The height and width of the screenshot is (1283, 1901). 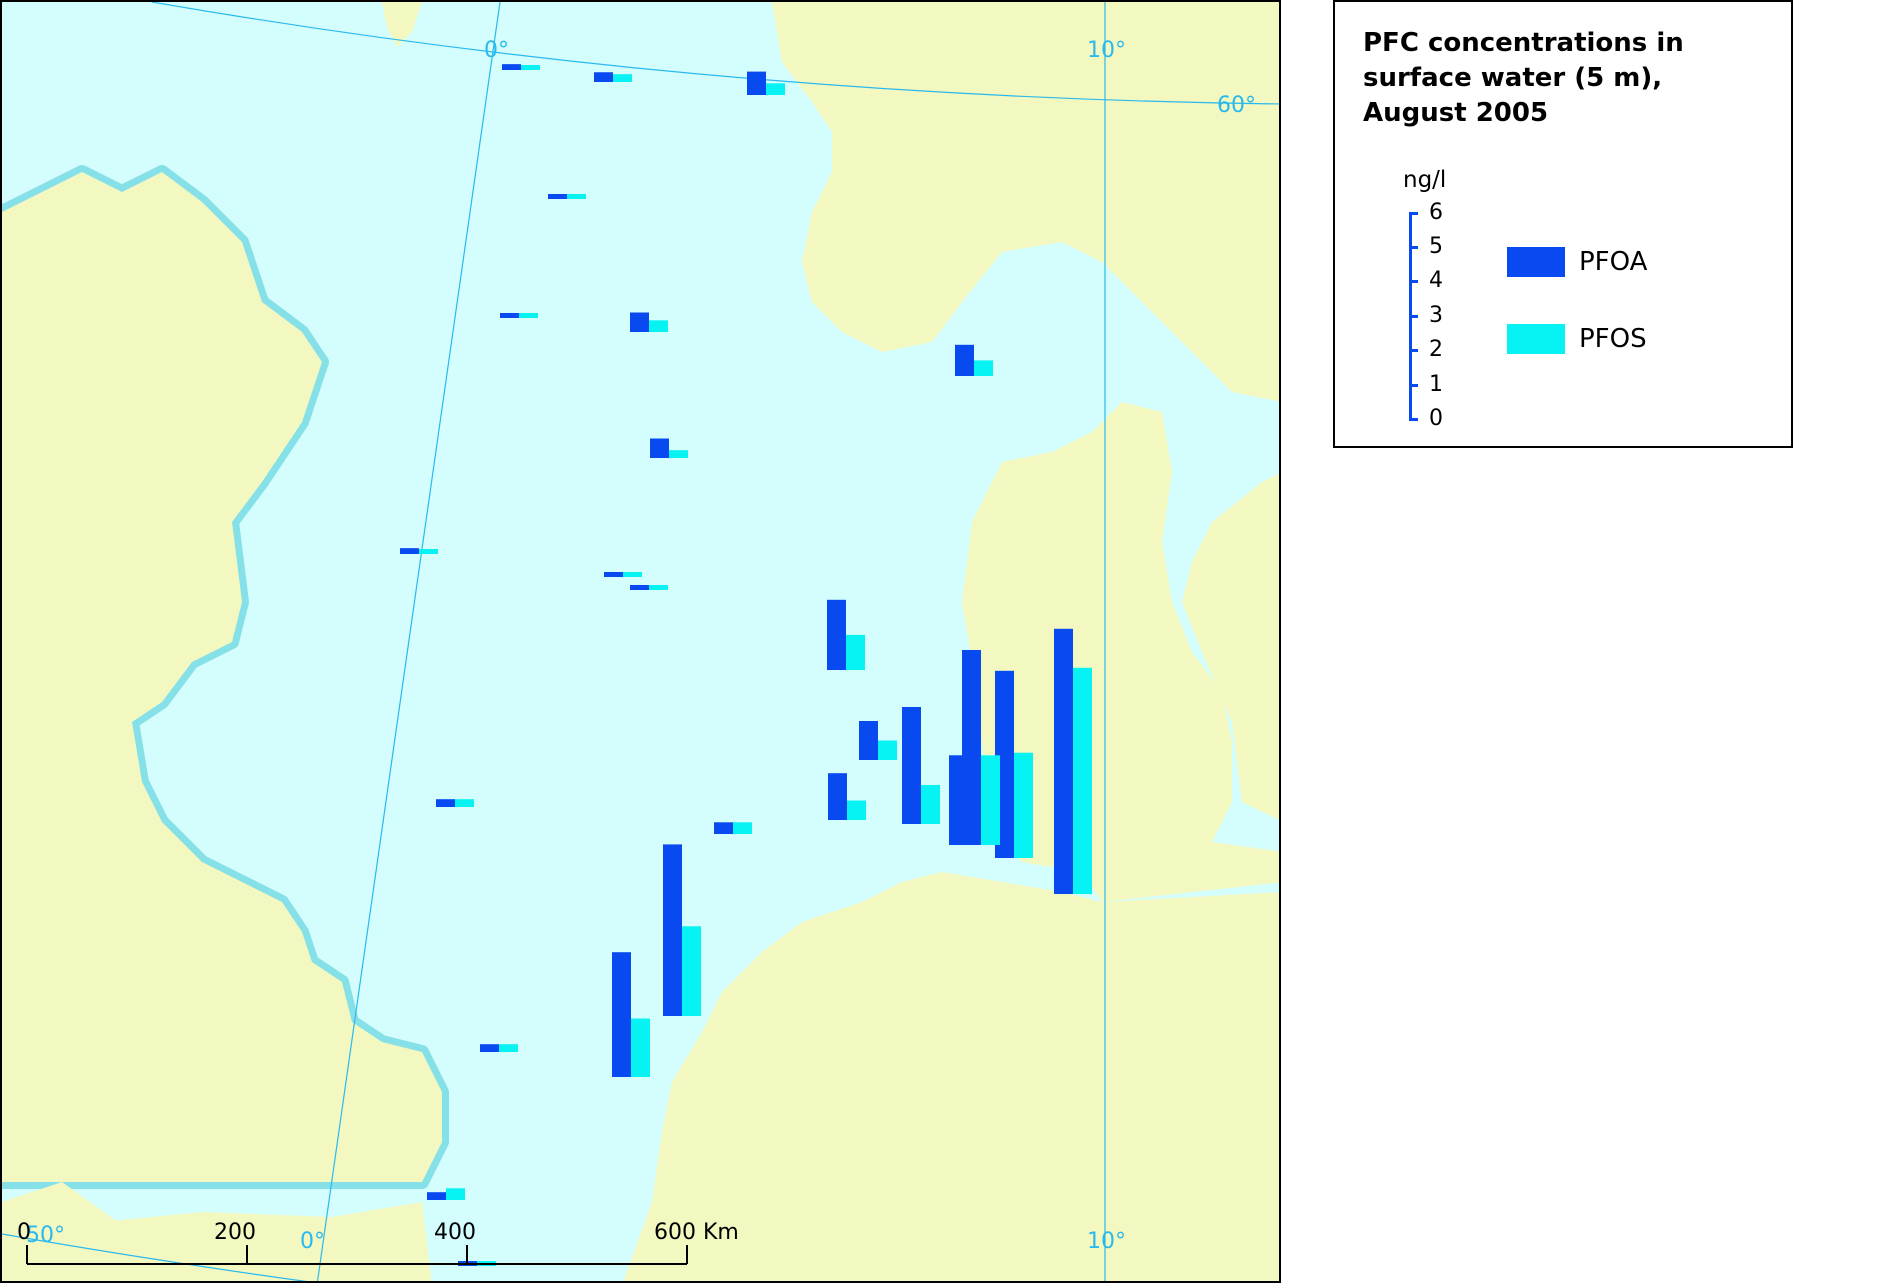 What do you see at coordinates (658, 587) in the screenshot?
I see `pfos-bar-s11` at bounding box center [658, 587].